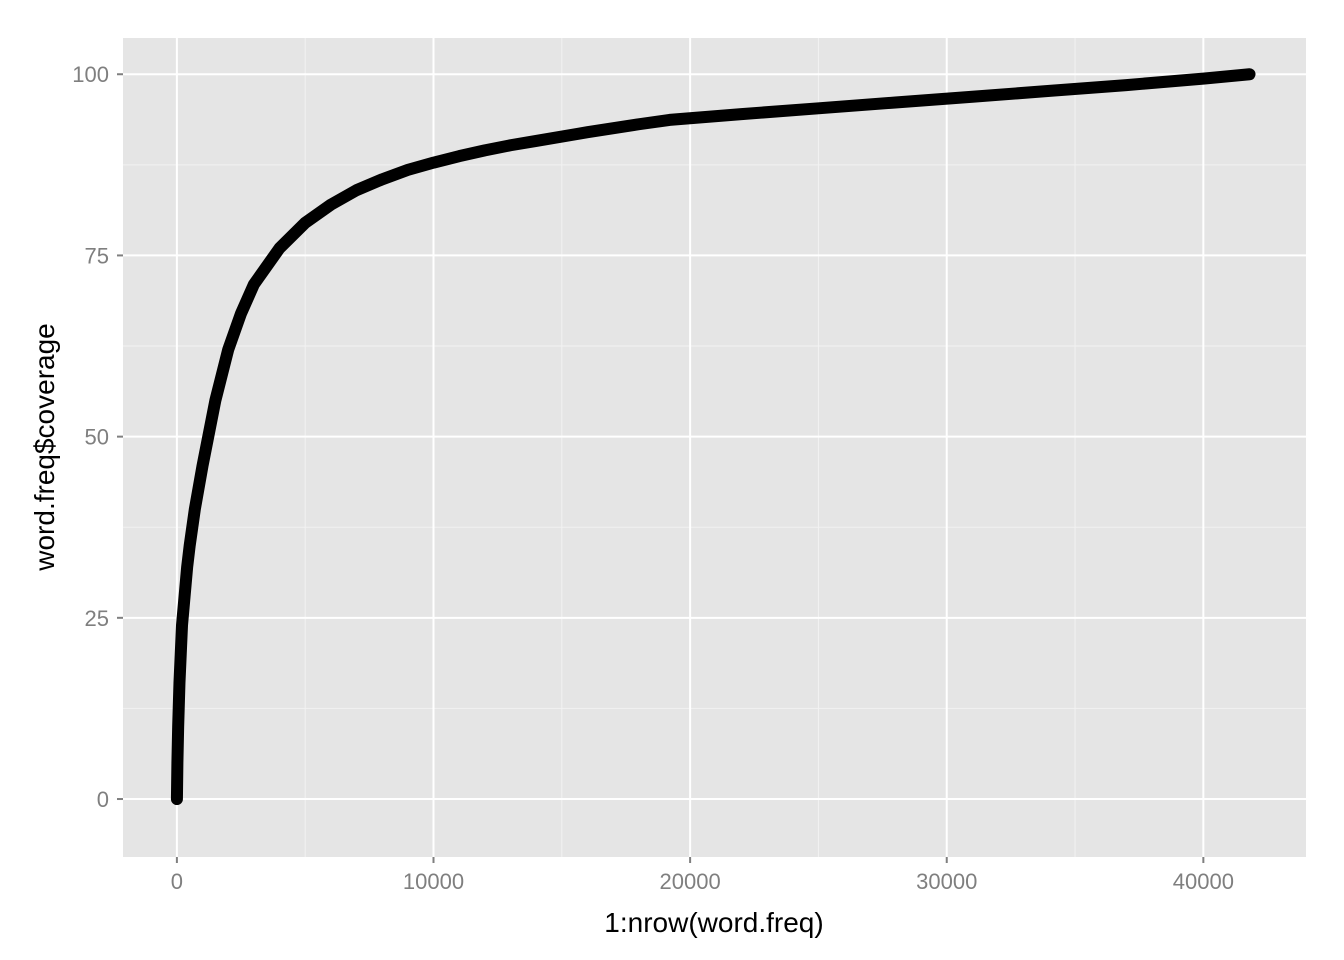 This screenshot has width=1344, height=960. Describe the element at coordinates (433, 881) in the screenshot. I see `x-tick-label: 10000` at that location.